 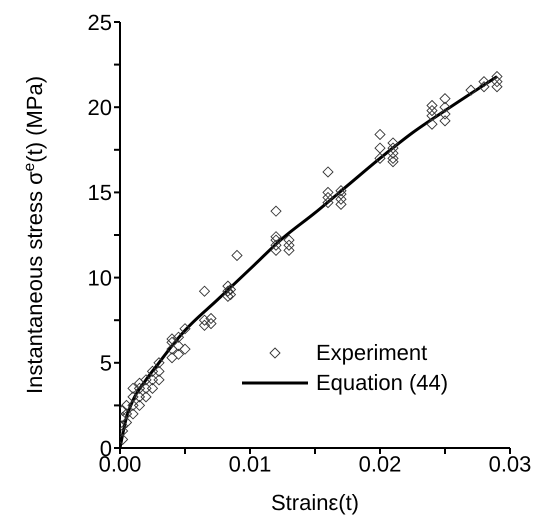 I want to click on x-tick-label: 0.01, so click(x=250, y=464).